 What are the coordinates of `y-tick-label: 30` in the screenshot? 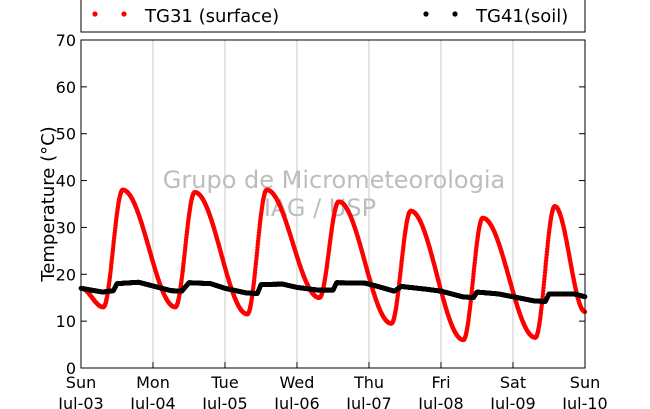 It's located at (66, 227).